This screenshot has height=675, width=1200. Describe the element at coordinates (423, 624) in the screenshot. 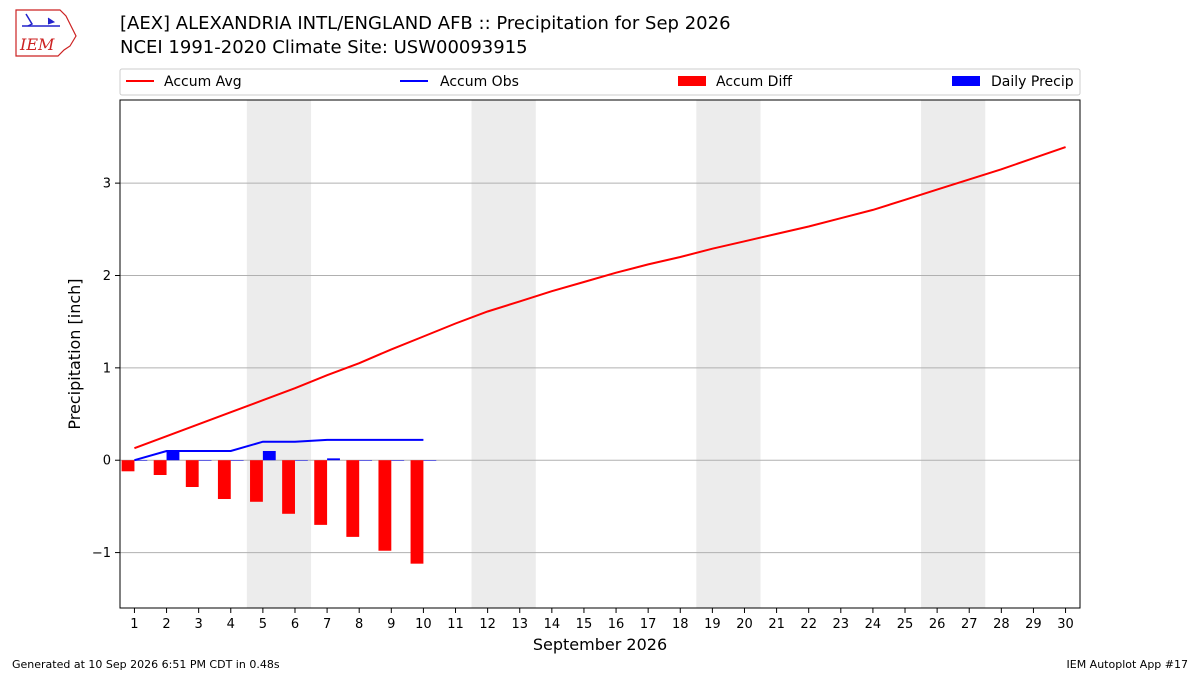

I see `x-tick-label: 10` at that location.